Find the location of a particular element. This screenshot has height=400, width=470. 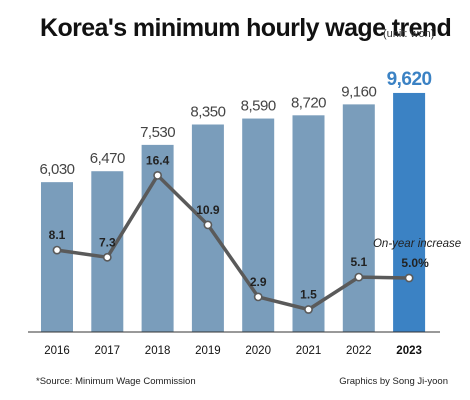

increase-point-2019 is located at coordinates (208, 225).